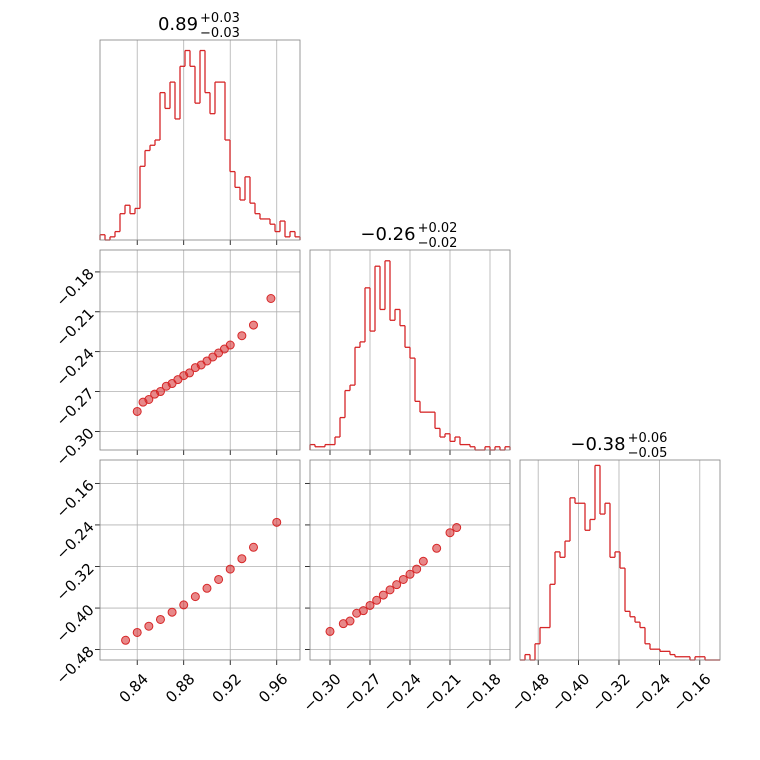  I want to click on title-upper: +0.06, so click(648, 438).